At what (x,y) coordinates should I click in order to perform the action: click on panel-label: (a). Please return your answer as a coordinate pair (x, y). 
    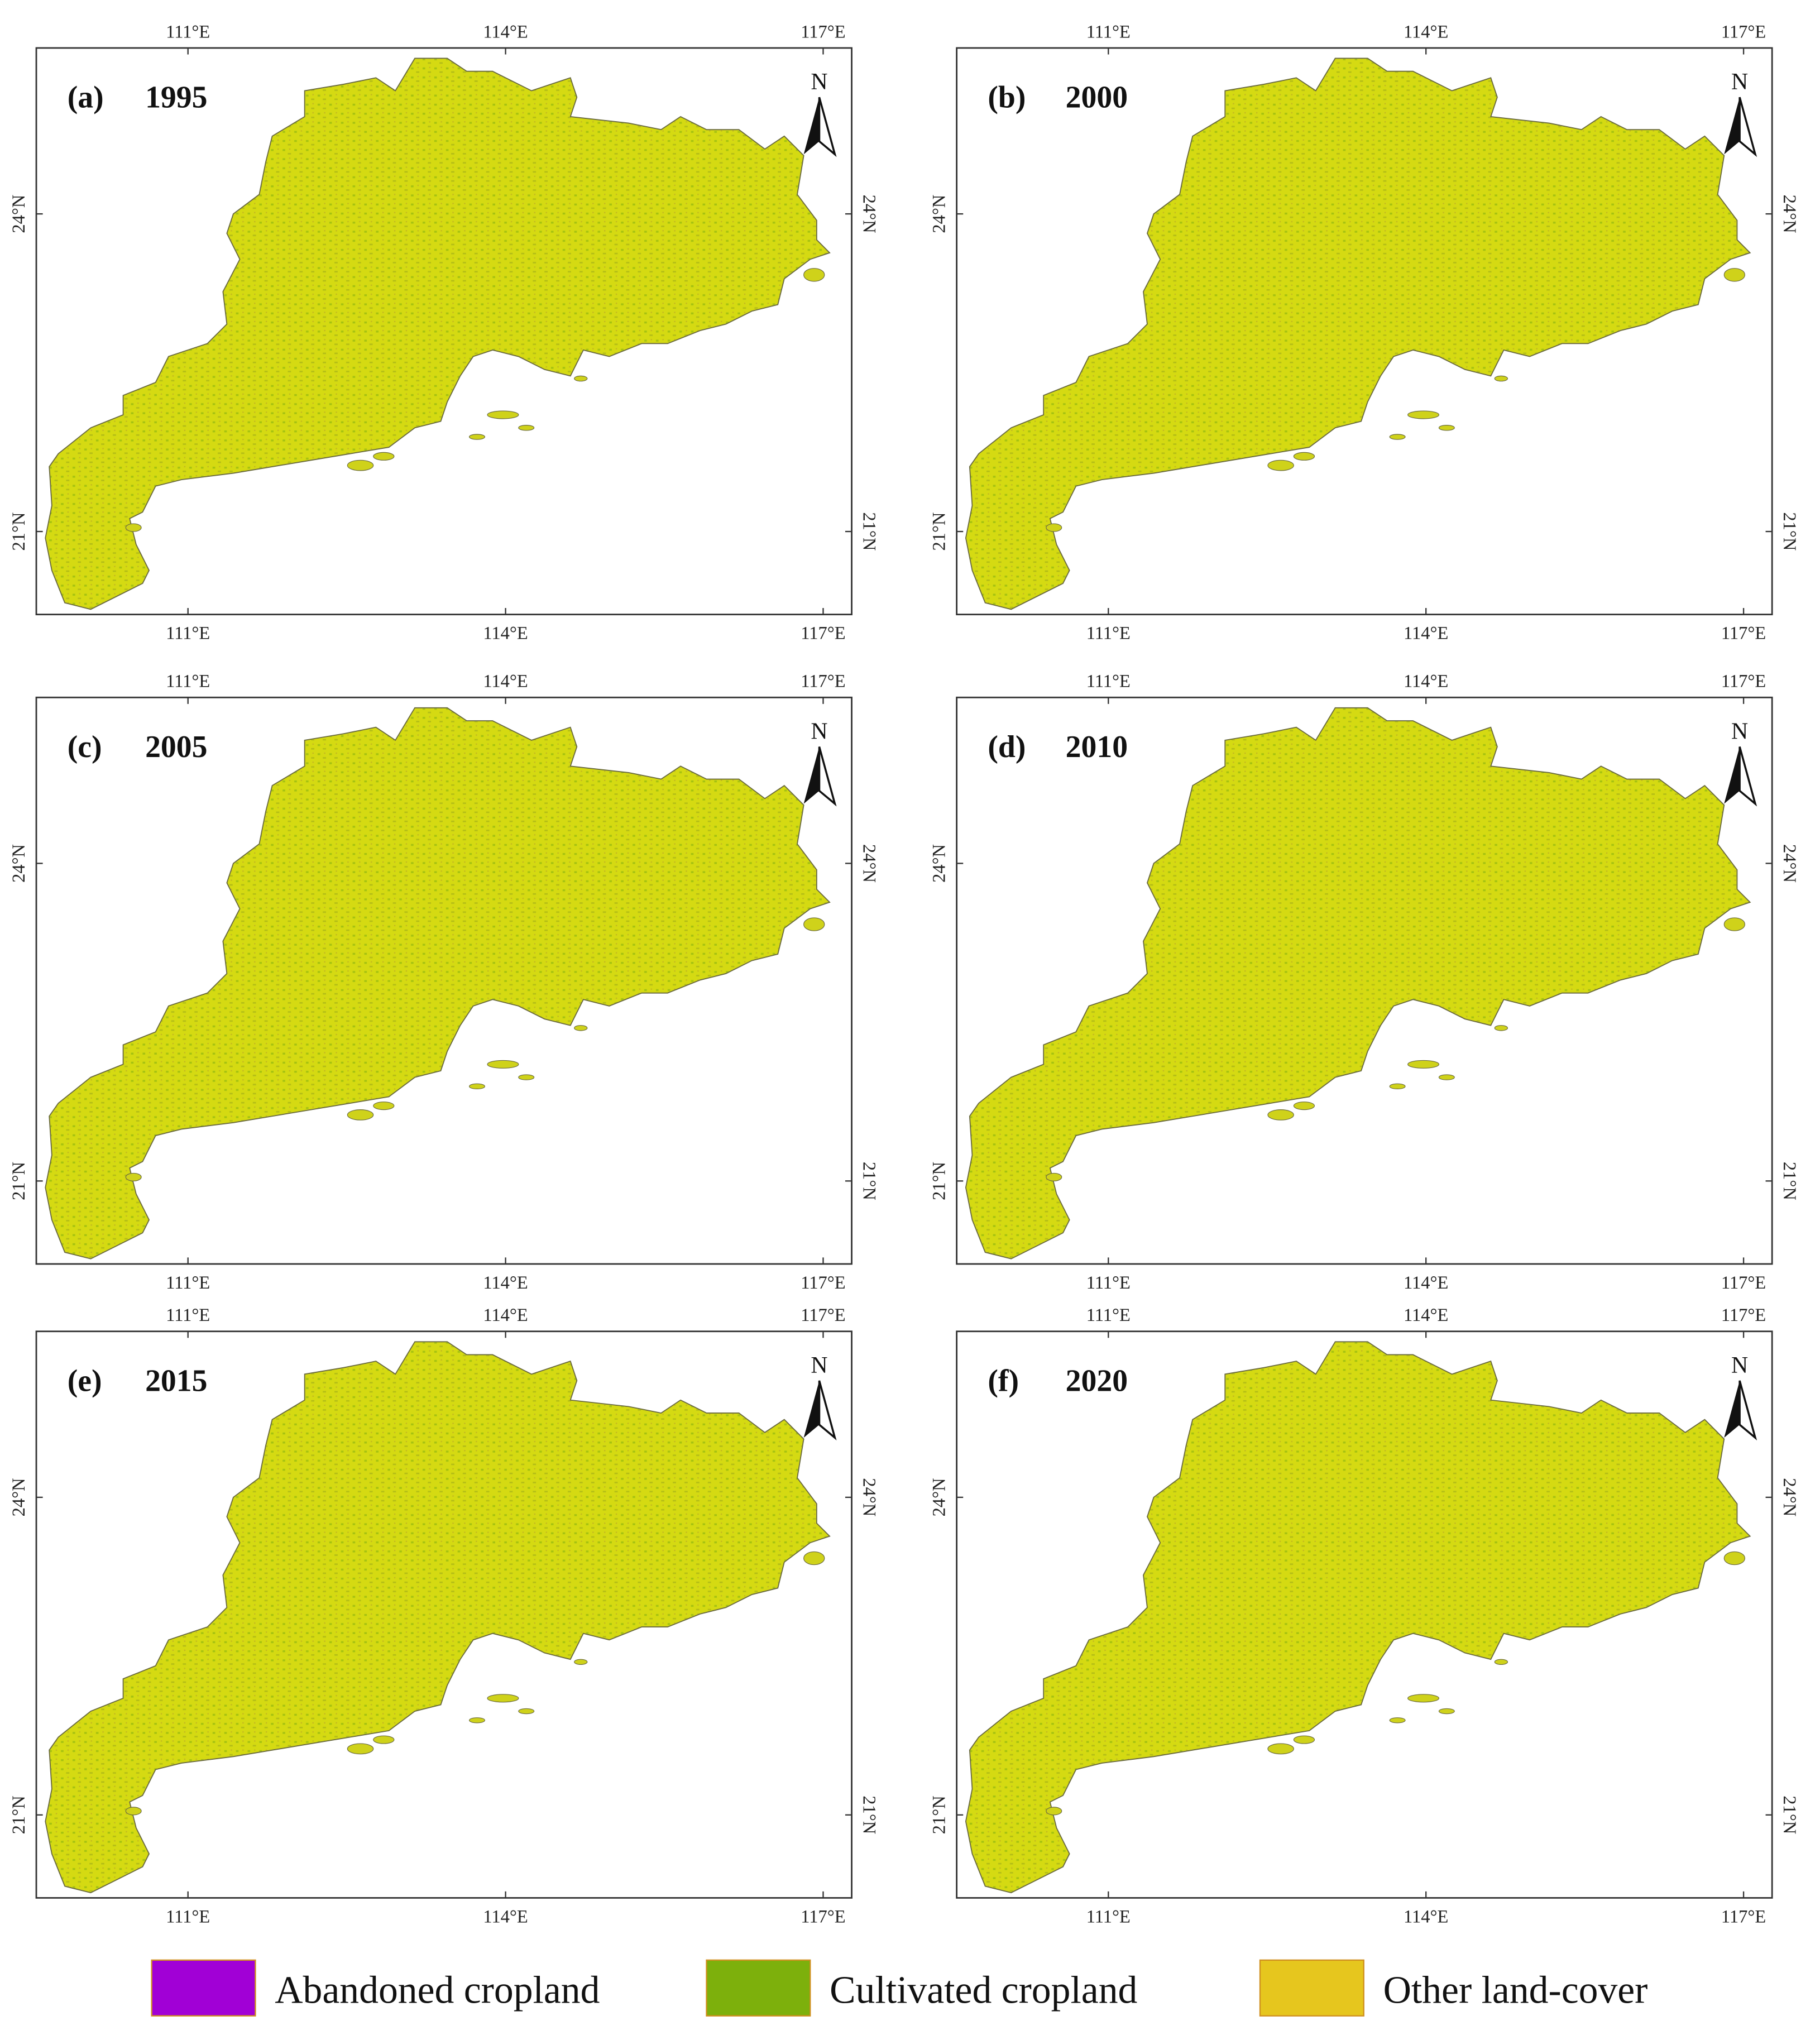
    Looking at the image, I should click on (86, 98).